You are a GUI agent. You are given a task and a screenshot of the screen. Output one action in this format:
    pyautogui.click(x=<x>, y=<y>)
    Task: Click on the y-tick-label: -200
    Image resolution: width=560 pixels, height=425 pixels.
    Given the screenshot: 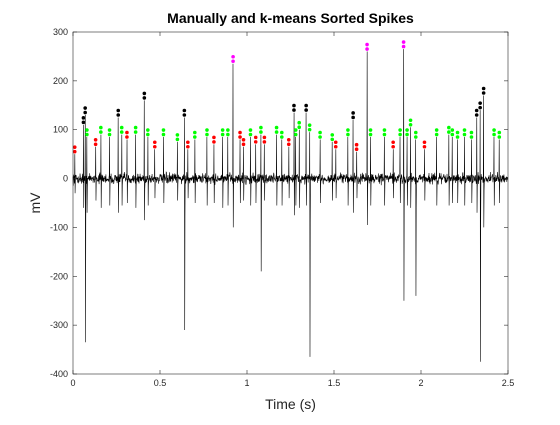 What is the action you would take?
    pyautogui.click(x=59, y=276)
    